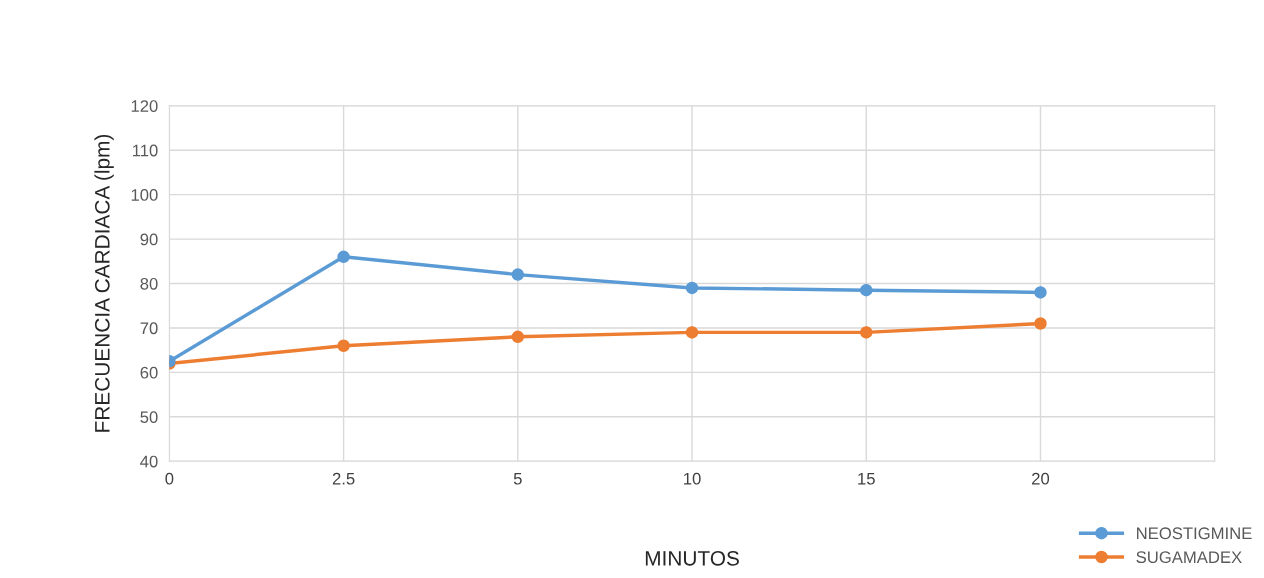 The height and width of the screenshot is (578, 1264). What do you see at coordinates (149, 417) in the screenshot?
I see `y-tick-label: 50` at bounding box center [149, 417].